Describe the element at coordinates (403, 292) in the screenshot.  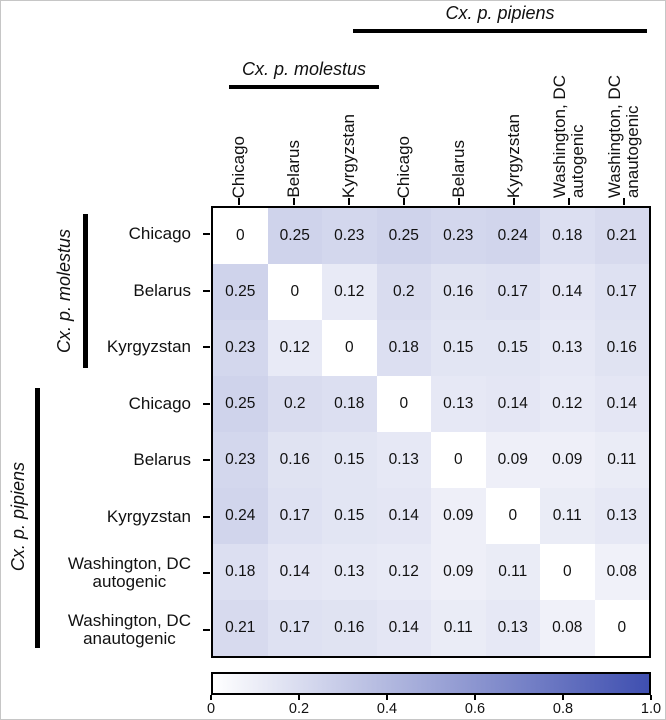
I see `heatmap-cell: 0.2` at that location.